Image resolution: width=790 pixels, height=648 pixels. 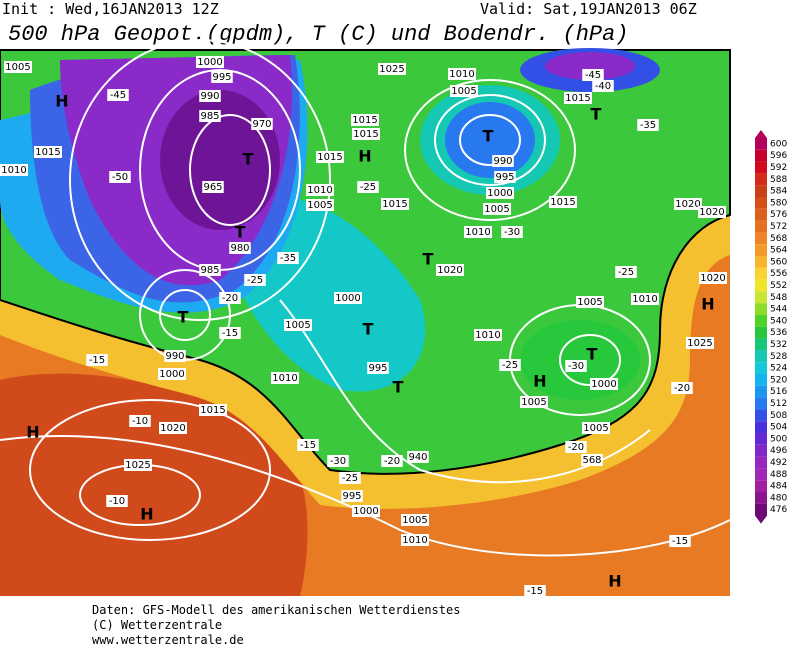 I want to click on contour-label: -25, so click(x=626, y=272).